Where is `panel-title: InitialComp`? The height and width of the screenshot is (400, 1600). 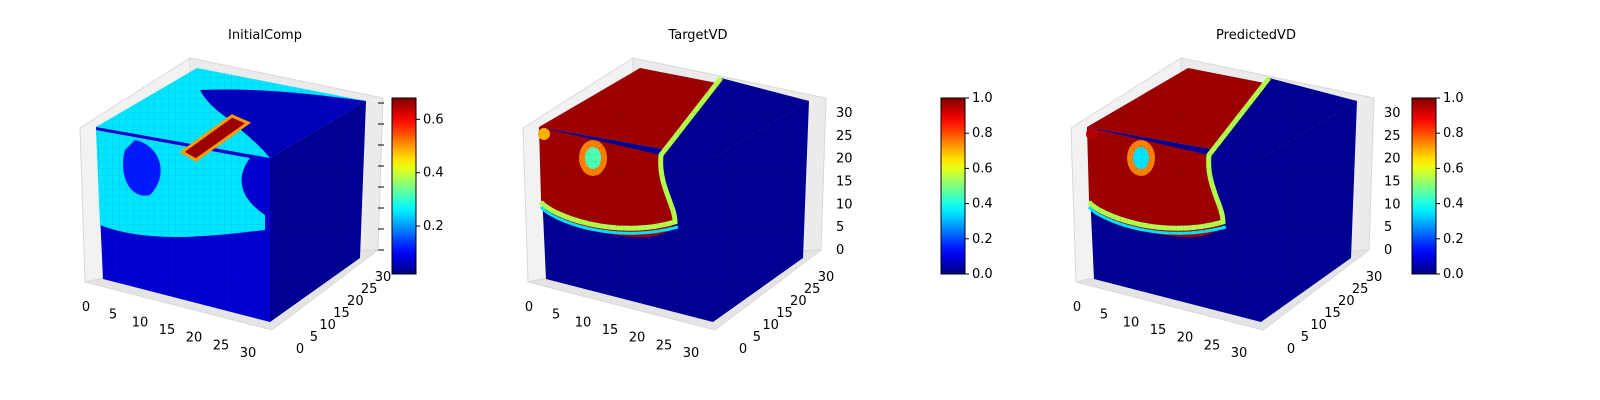 panel-title: InitialComp is located at coordinates (265, 35).